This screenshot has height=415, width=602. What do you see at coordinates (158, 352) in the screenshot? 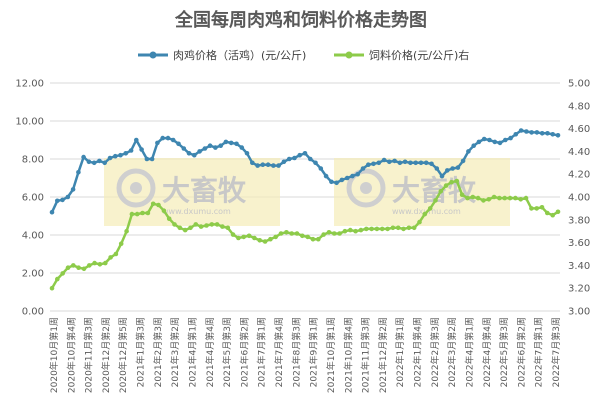
I see `x-tick-label: 2021年2月第3周` at bounding box center [158, 352].